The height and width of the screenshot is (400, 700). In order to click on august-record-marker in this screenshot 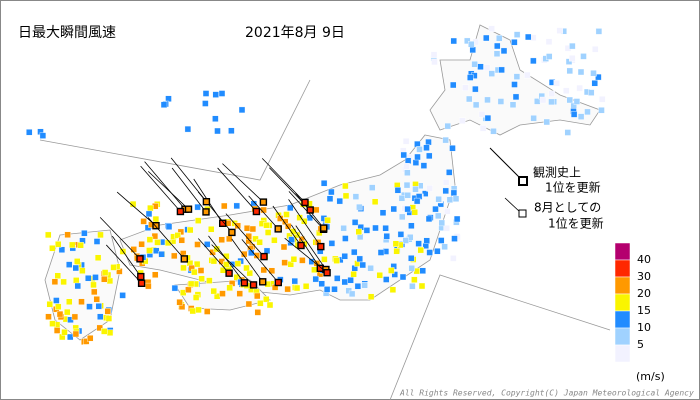, I will do `click(522, 213)`.